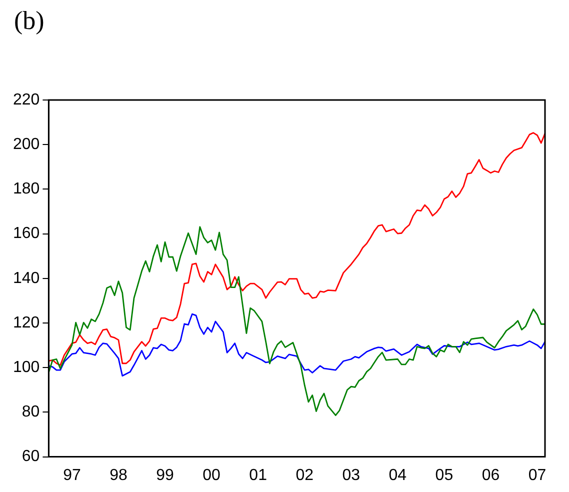 The height and width of the screenshot is (492, 569). Describe the element at coordinates (31, 457) in the screenshot. I see `y-tick-label: 60` at that location.